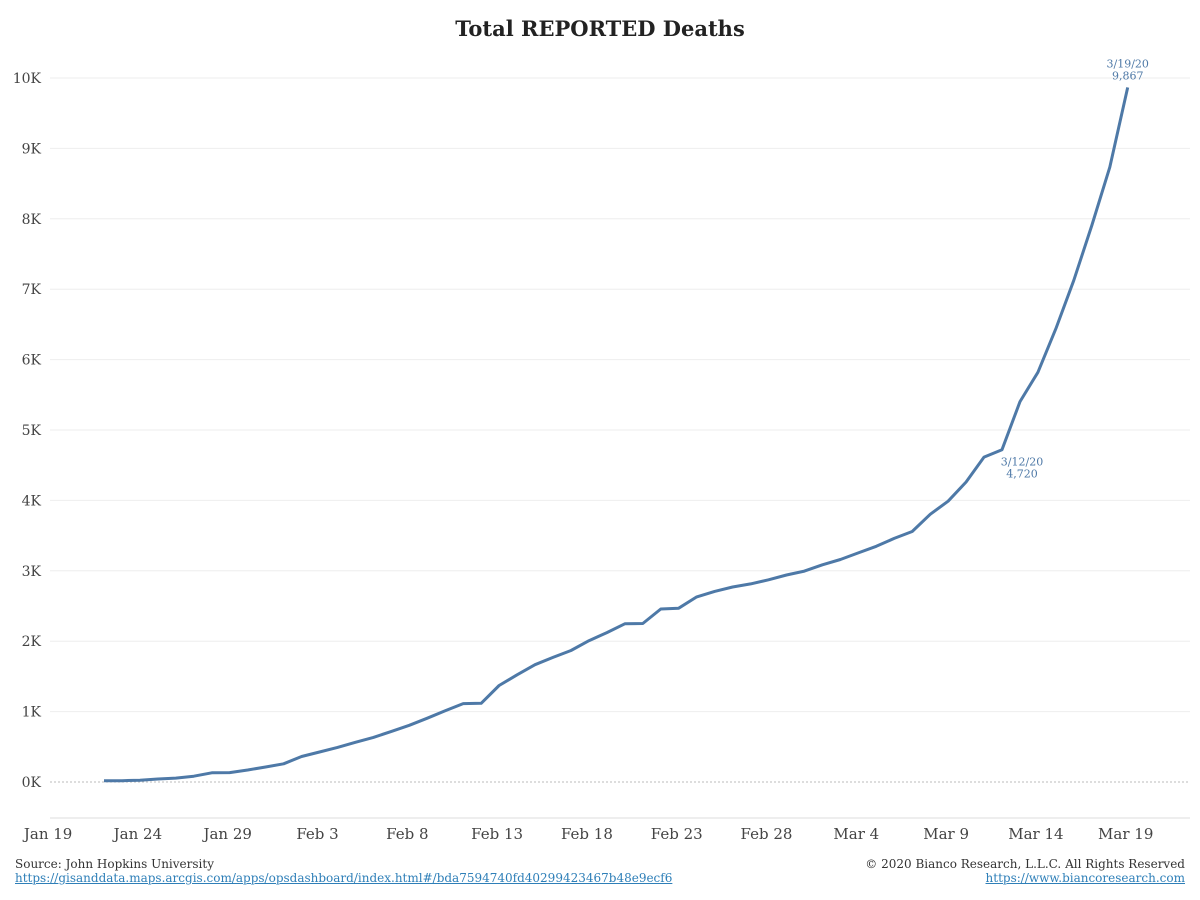 This screenshot has height=900, width=1200. I want to click on y-tick-label: 6K, so click(32, 361).